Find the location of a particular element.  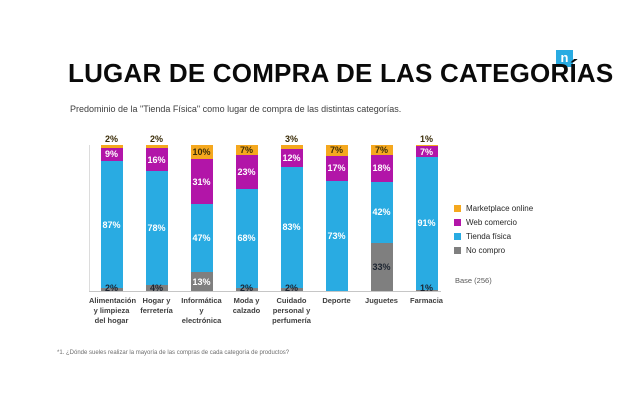

bar-segment-tienda-fisica: 42% is located at coordinates (381, 212).